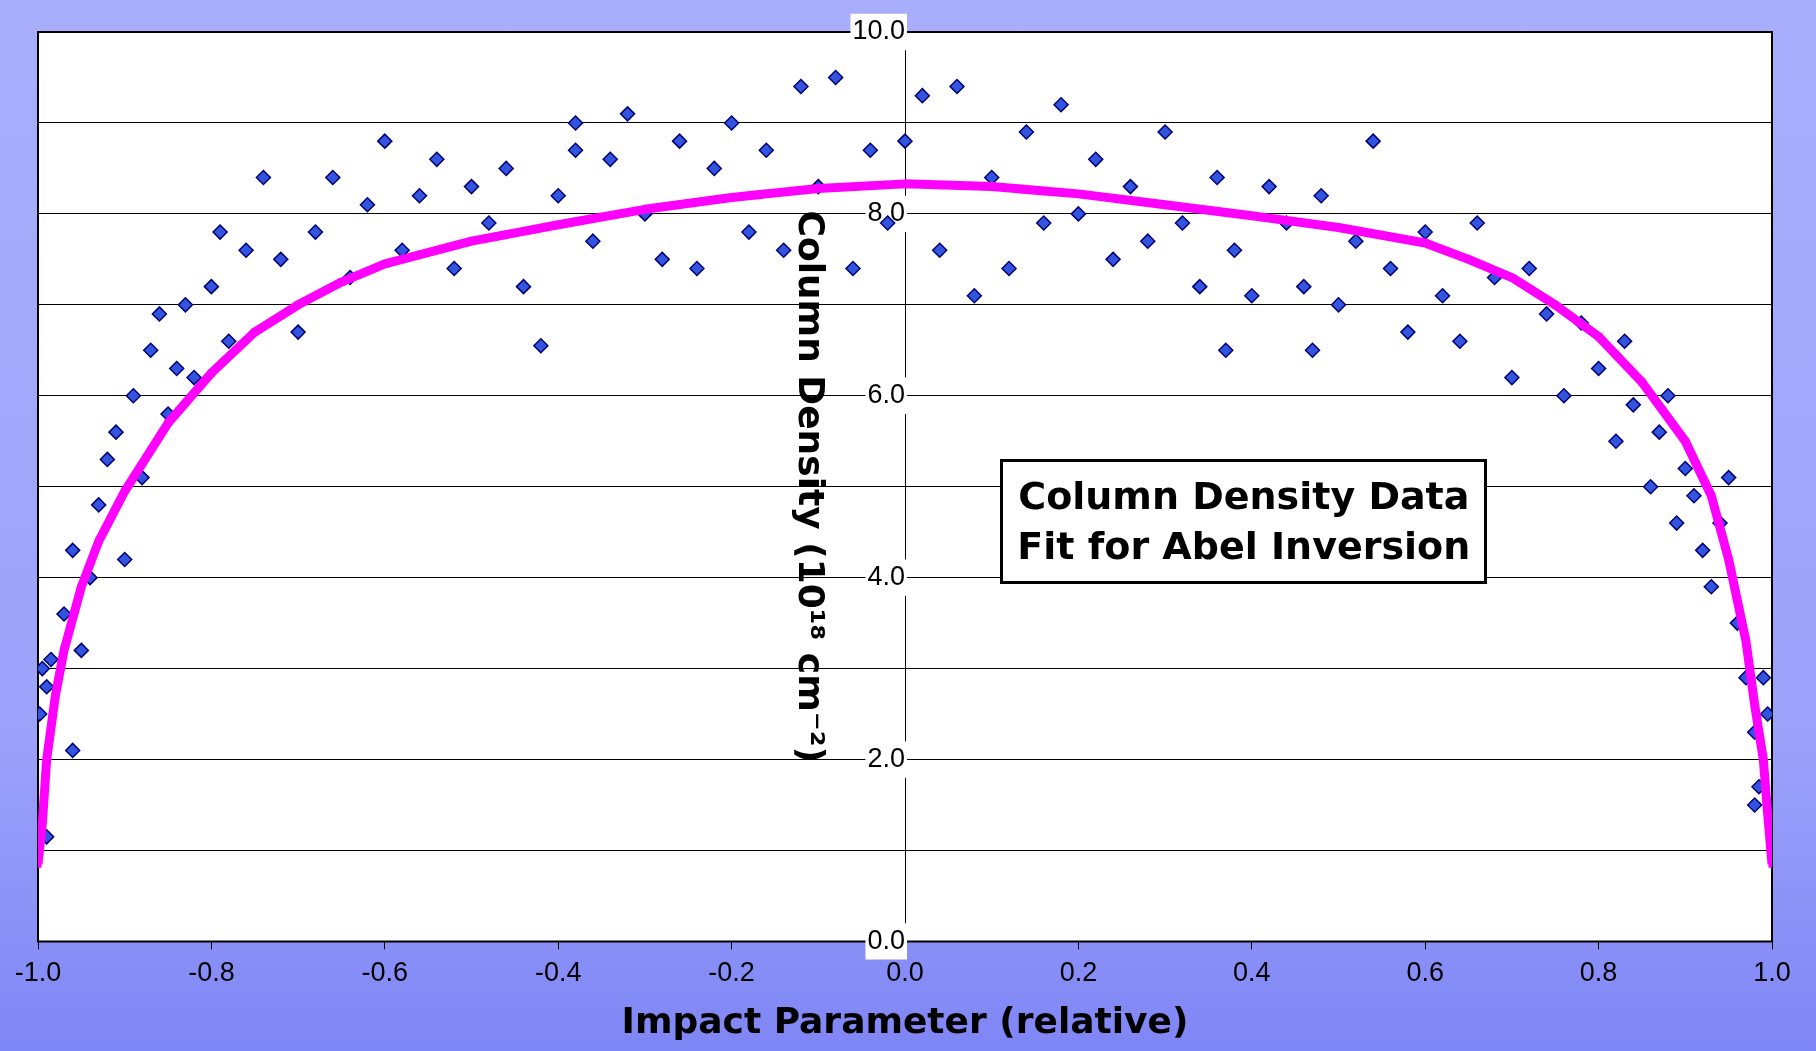 This screenshot has width=1816, height=1051. What do you see at coordinates (1244, 522) in the screenshot?
I see `annotation: Column Density Data Fit for Abel Inversion` at bounding box center [1244, 522].